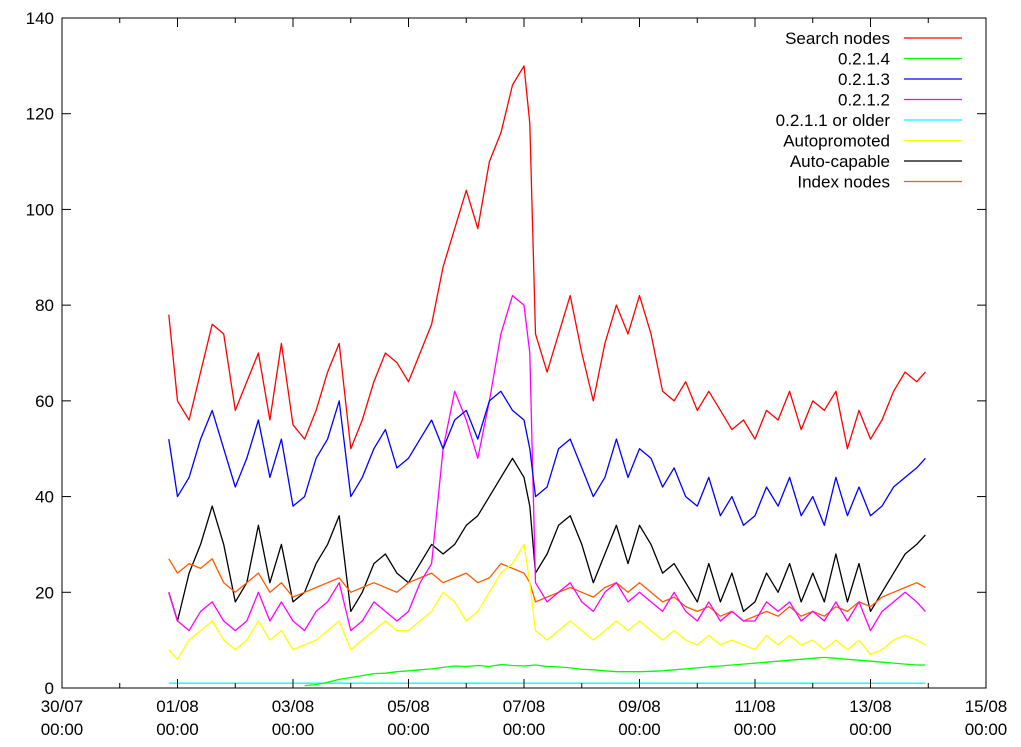 The image size is (1021, 747). What do you see at coordinates (40, 209) in the screenshot?
I see `y-tick-label: 100` at bounding box center [40, 209].